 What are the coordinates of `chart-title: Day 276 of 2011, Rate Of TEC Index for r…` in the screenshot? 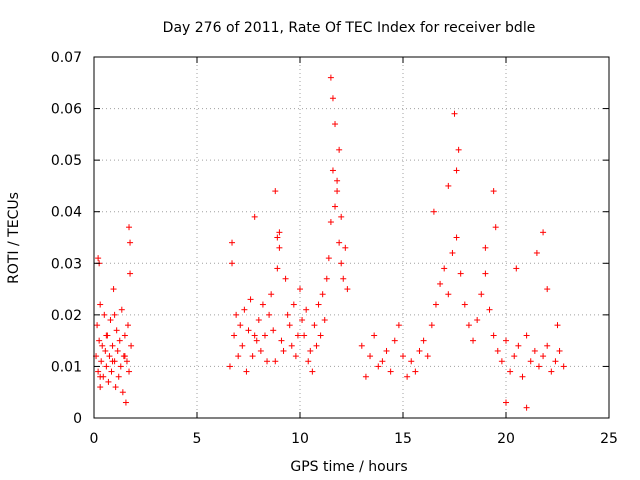 It's located at (349, 28).